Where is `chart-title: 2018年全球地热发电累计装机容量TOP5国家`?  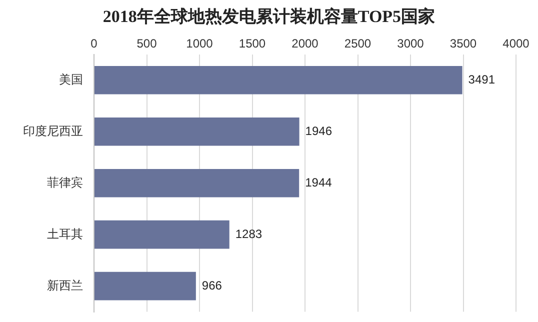
chart-title: 2018年全球地热发电累计装机容量TOP5国家 is located at coordinates (269, 17).